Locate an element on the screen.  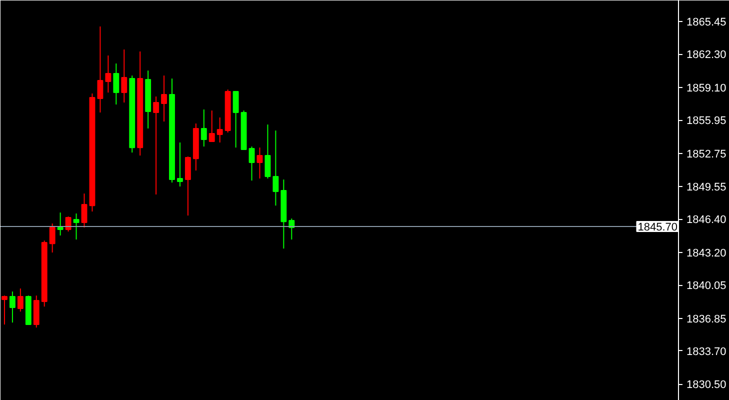
ref-line-label: 1845.70 is located at coordinates (658, 227).